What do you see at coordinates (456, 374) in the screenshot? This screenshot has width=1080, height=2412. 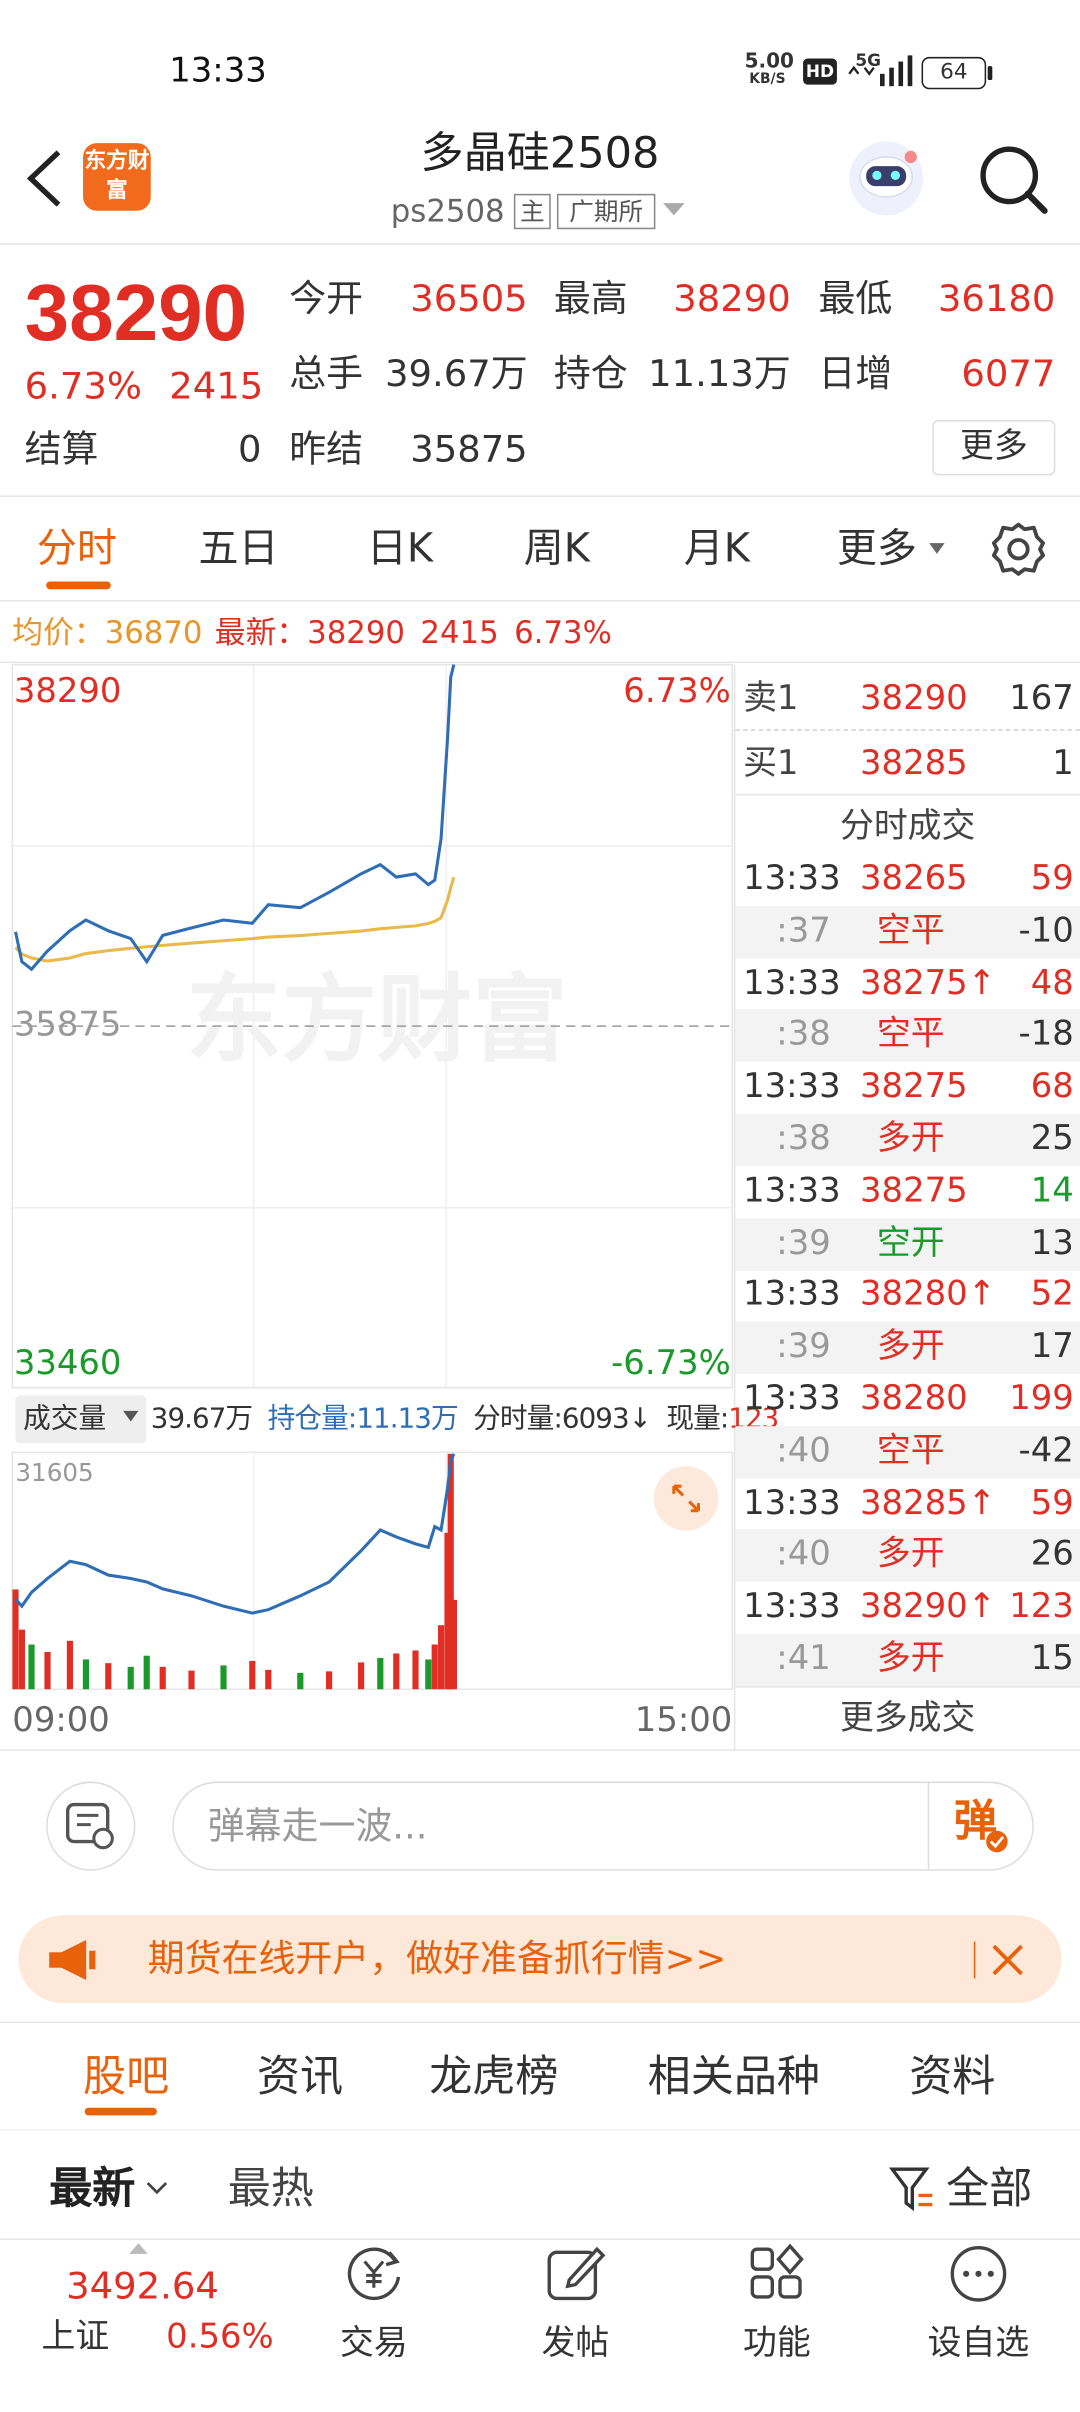 I see `field-value: 39.67万` at bounding box center [456, 374].